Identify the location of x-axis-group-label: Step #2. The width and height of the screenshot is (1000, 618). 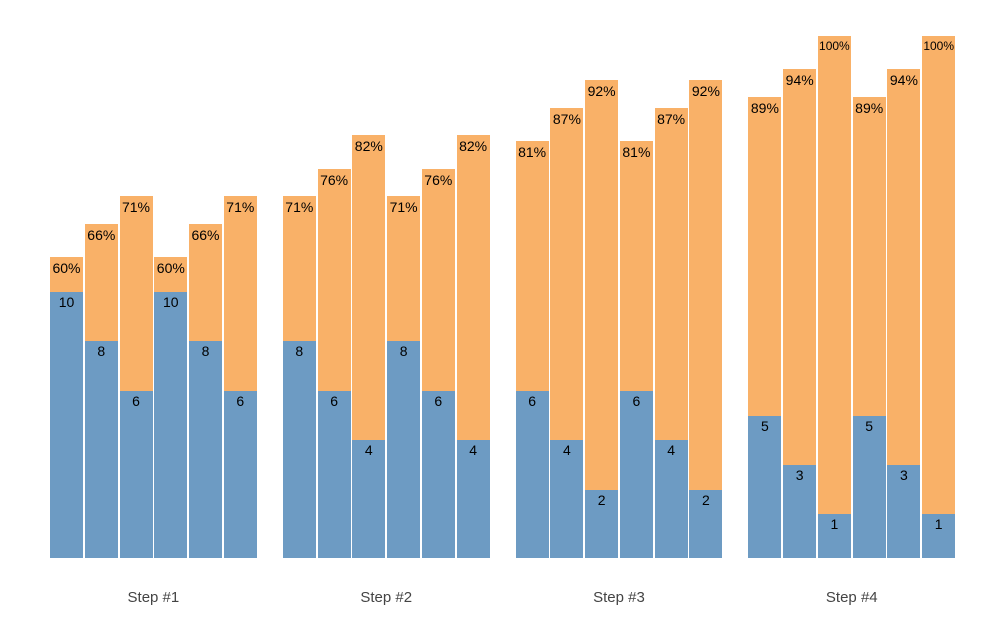
(386, 597).